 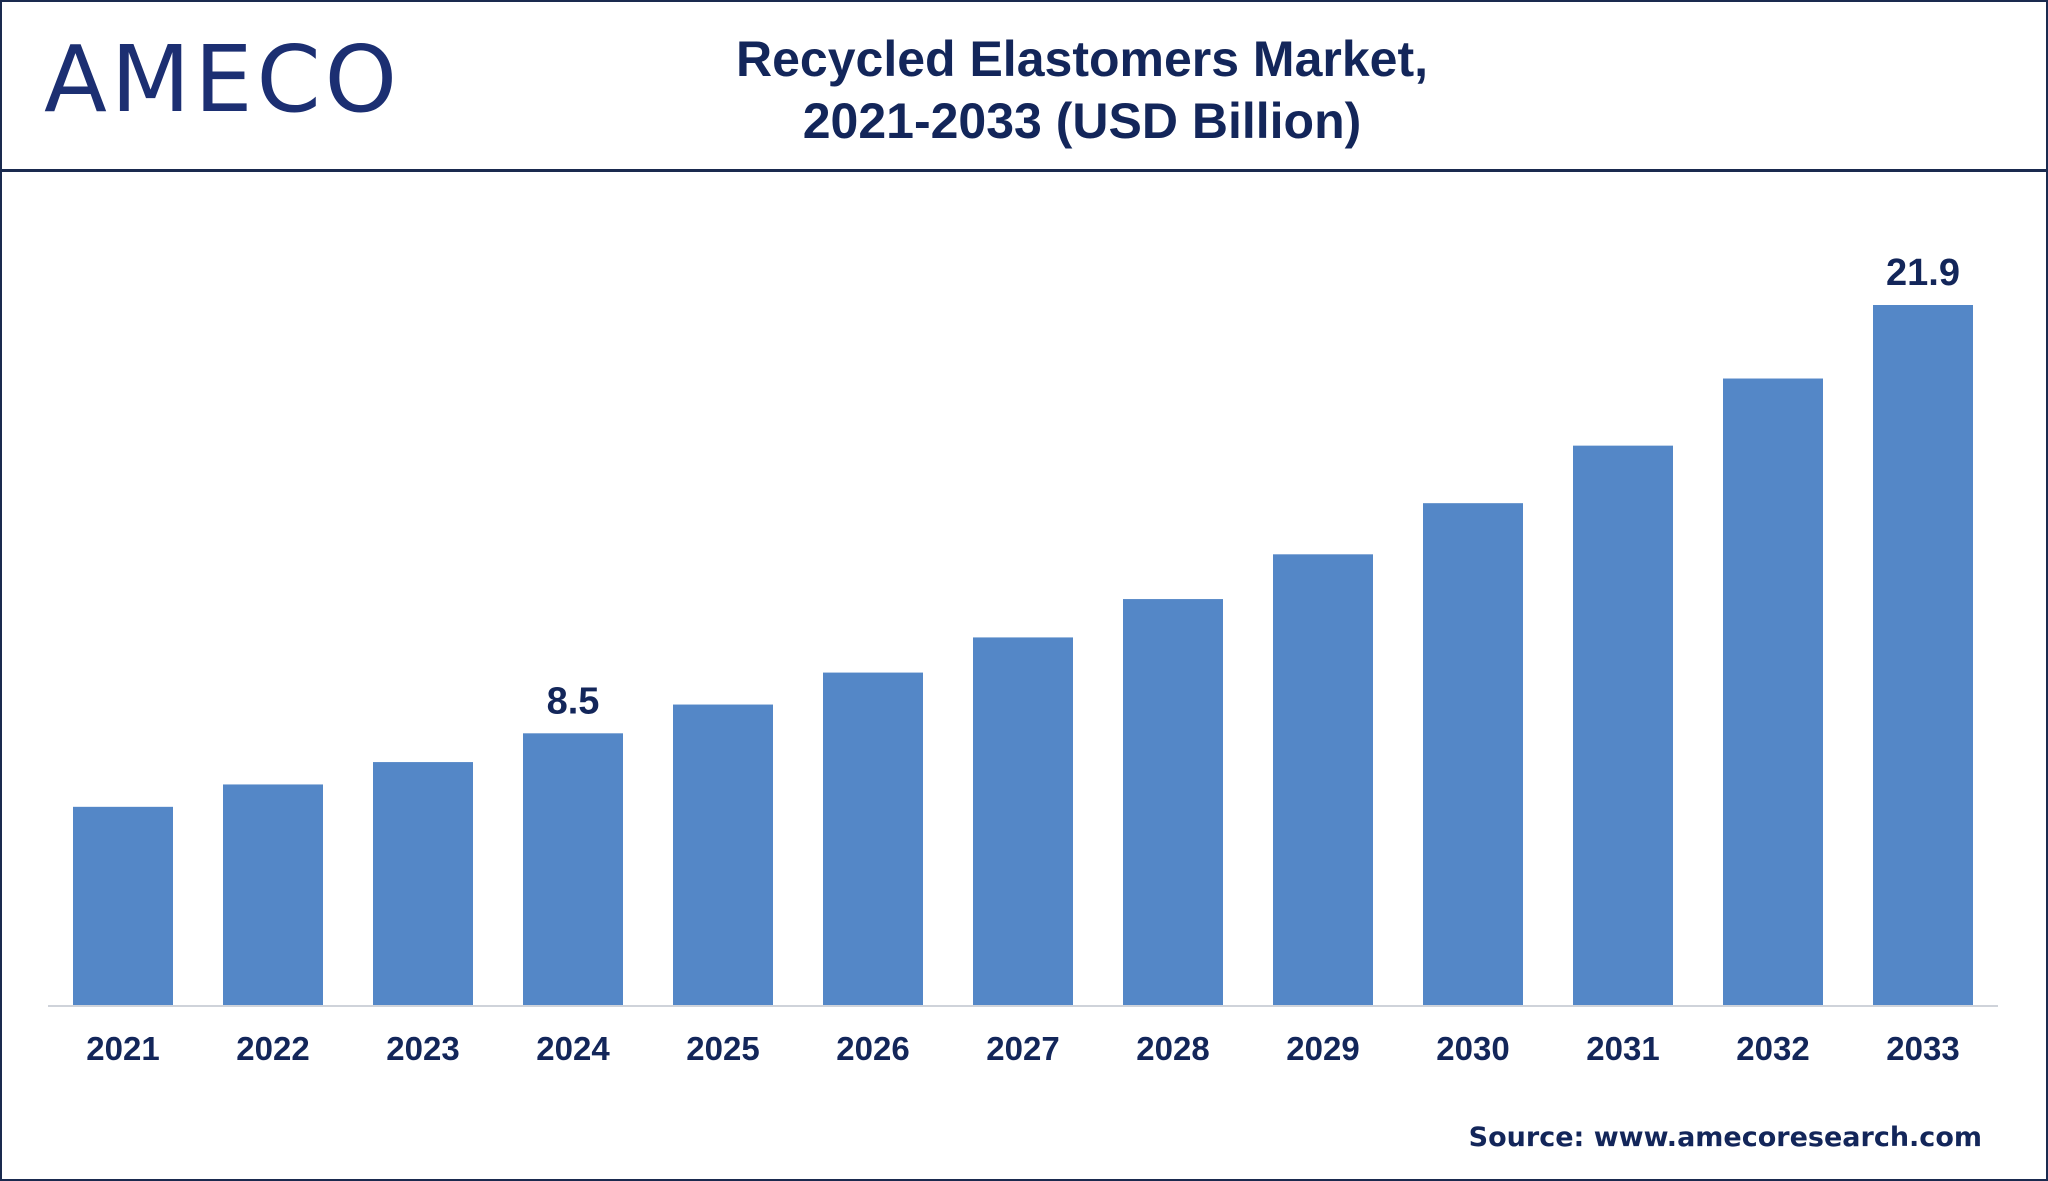 I want to click on chart-title-line1: Recycled Elastomers Market,, so click(x=1082, y=59).